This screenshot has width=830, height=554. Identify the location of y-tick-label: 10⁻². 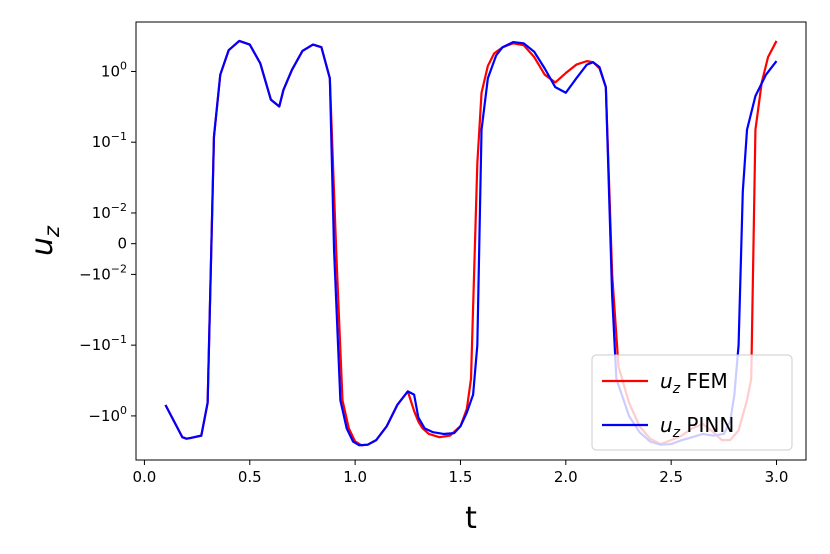
(109, 211).